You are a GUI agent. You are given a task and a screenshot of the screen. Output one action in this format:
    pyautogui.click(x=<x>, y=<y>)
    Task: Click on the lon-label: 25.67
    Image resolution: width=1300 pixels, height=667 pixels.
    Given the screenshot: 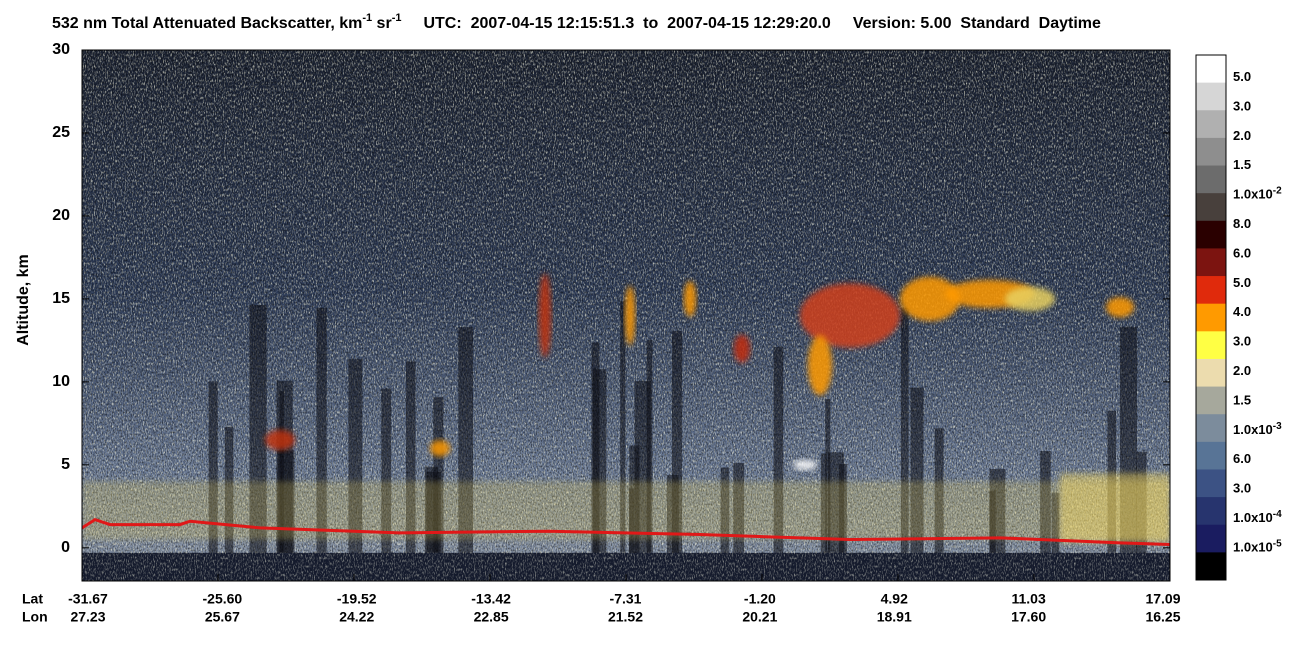 What is the action you would take?
    pyautogui.click(x=222, y=617)
    